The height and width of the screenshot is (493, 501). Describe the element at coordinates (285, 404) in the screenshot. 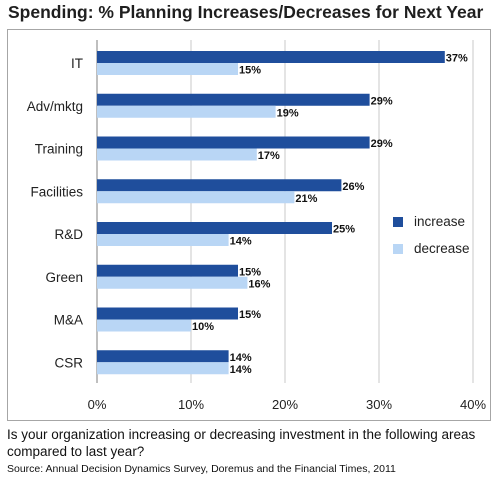

I see `x-tick-label: 20%` at that location.